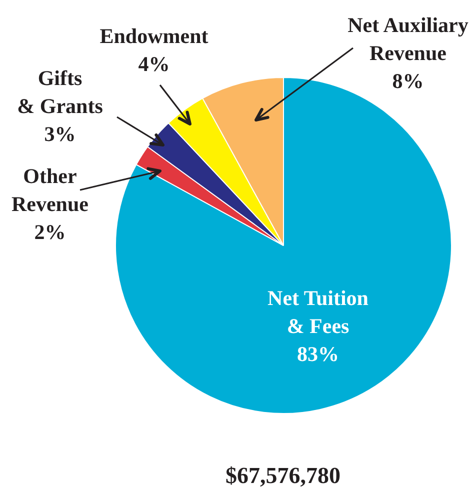 Image resolution: width=476 pixels, height=491 pixels. I want to click on slice-label: Gifts & Grants, so click(60, 92).